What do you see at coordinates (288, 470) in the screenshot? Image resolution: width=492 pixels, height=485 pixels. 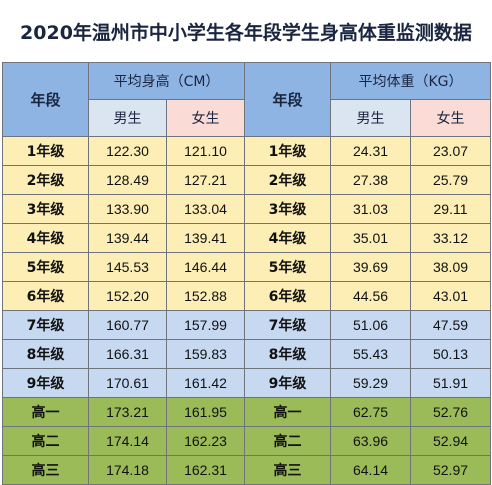 I see `grade-cell-right: 高三` at bounding box center [288, 470].